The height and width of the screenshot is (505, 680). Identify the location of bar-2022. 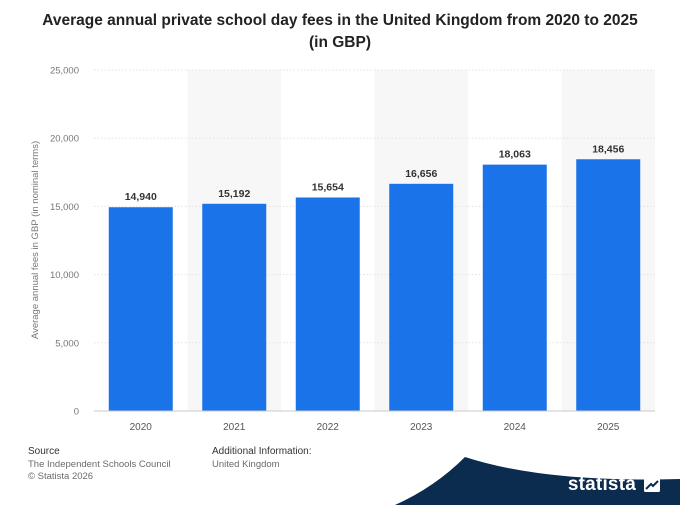
(327, 304).